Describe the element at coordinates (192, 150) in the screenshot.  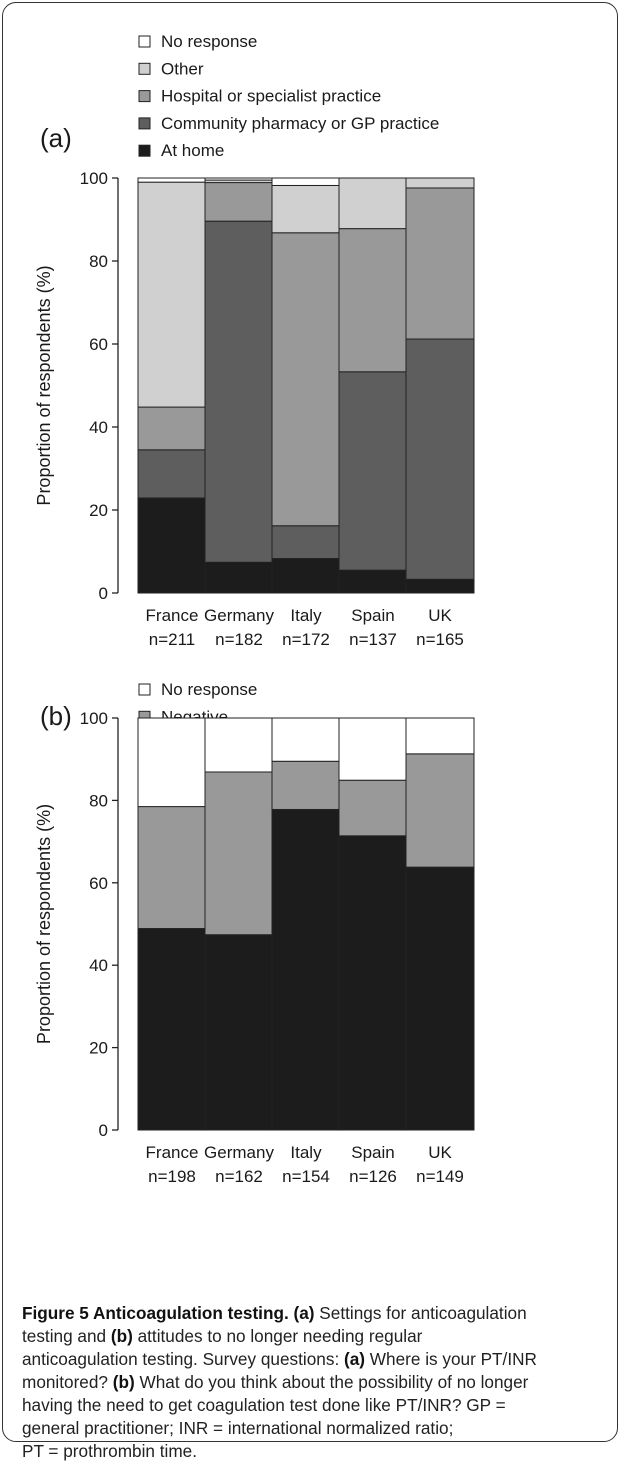
I see `legend-label: At home` at that location.